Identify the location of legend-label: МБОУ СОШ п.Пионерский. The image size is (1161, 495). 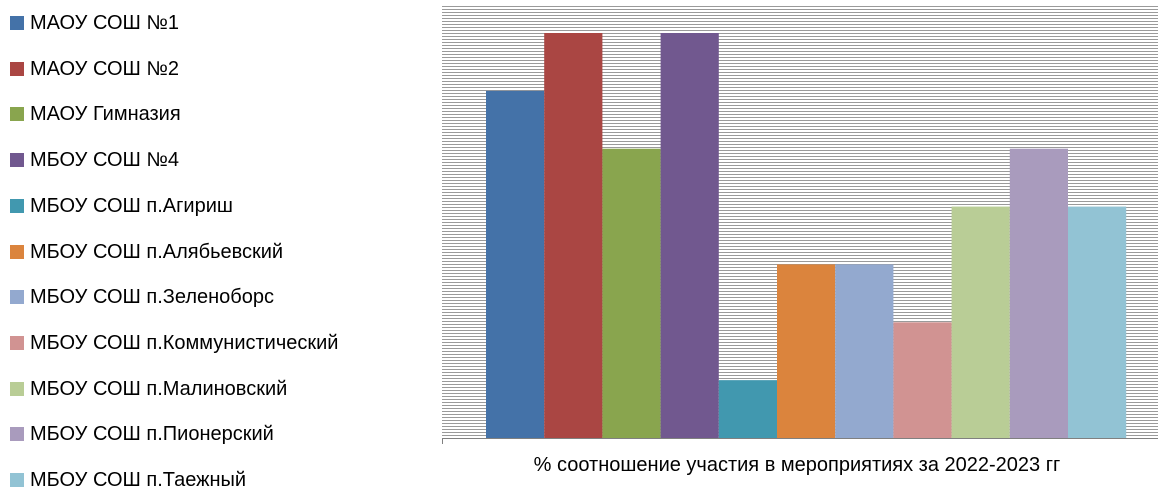
(152, 434).